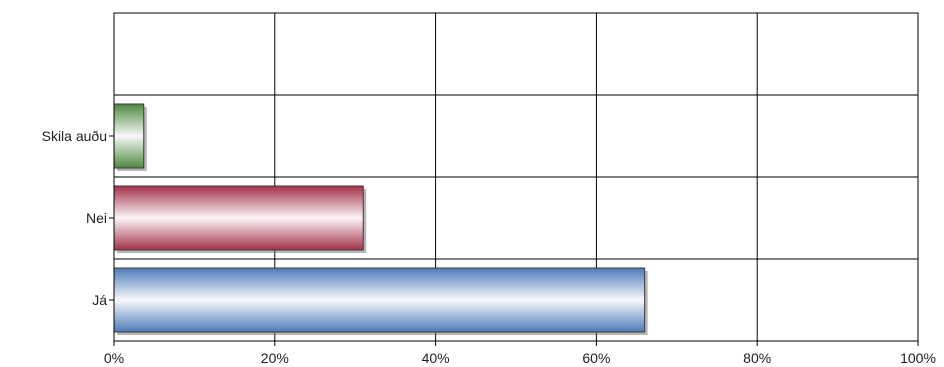 This screenshot has width=944, height=367. Describe the element at coordinates (918, 358) in the screenshot. I see `x-tick-label: 100%` at that location.